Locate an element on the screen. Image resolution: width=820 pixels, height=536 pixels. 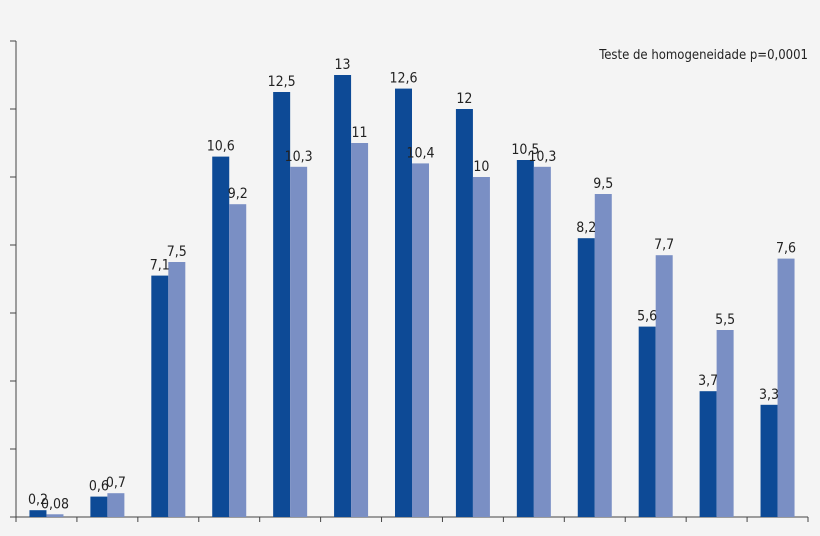
data-label-series-1: 7,1 is located at coordinates (160, 266).